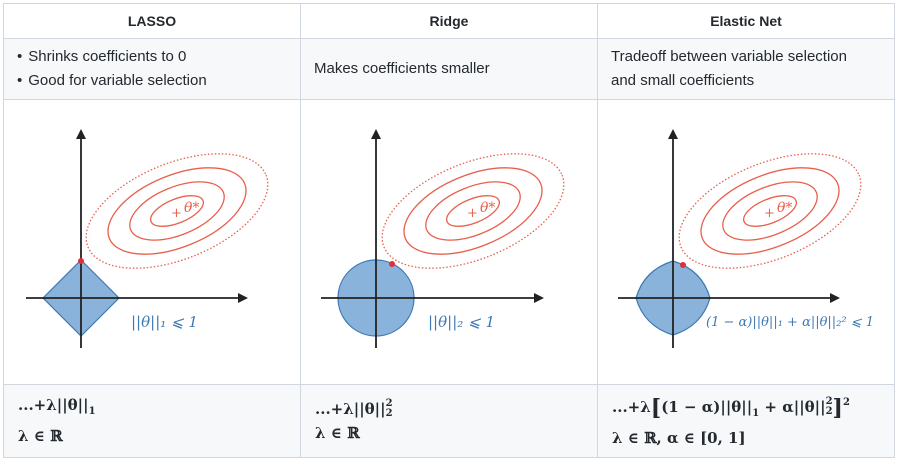 The image size is (898, 459). I want to click on ridge-penalty: ...+λ||θ|| 2 2, so click(354, 408).